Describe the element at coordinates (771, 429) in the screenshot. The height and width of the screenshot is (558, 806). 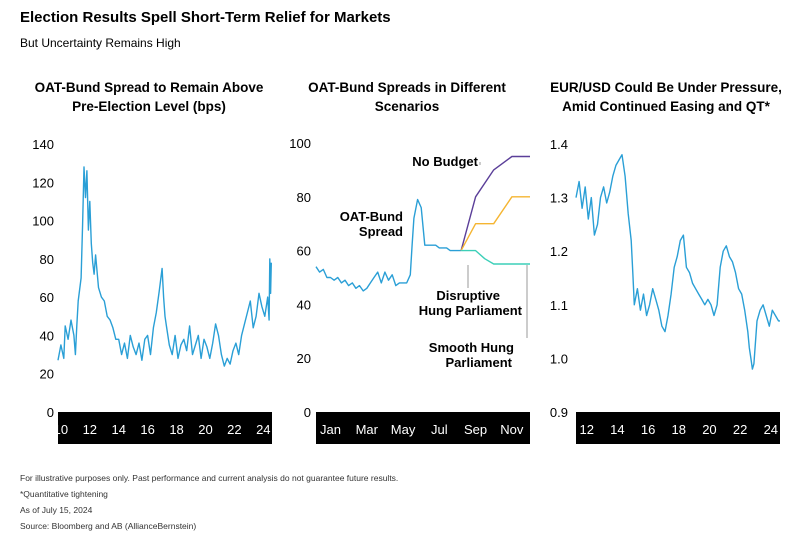
I see `chart3-x-tick-label: 24` at that location.